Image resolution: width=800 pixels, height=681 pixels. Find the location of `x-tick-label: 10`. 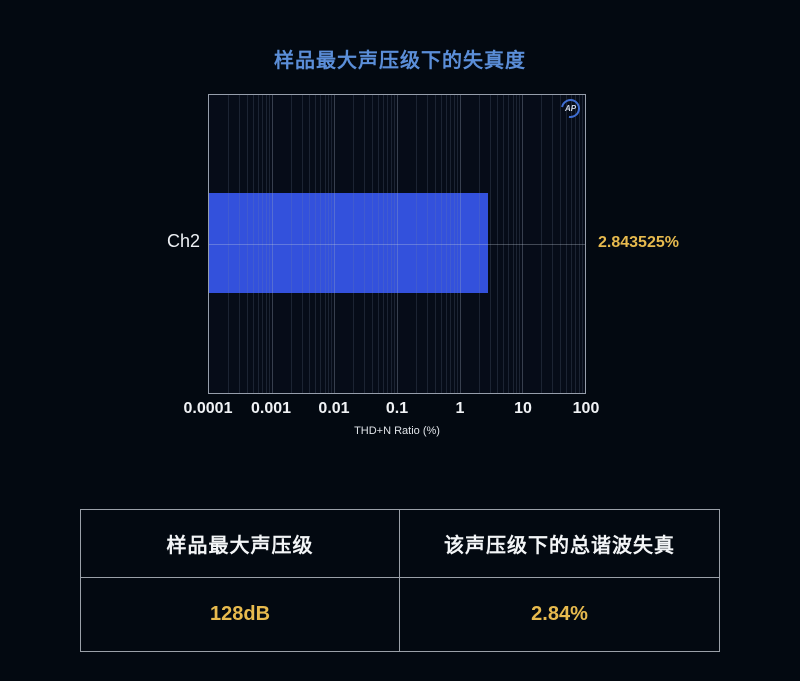

x-tick-label: 10 is located at coordinates (523, 408).